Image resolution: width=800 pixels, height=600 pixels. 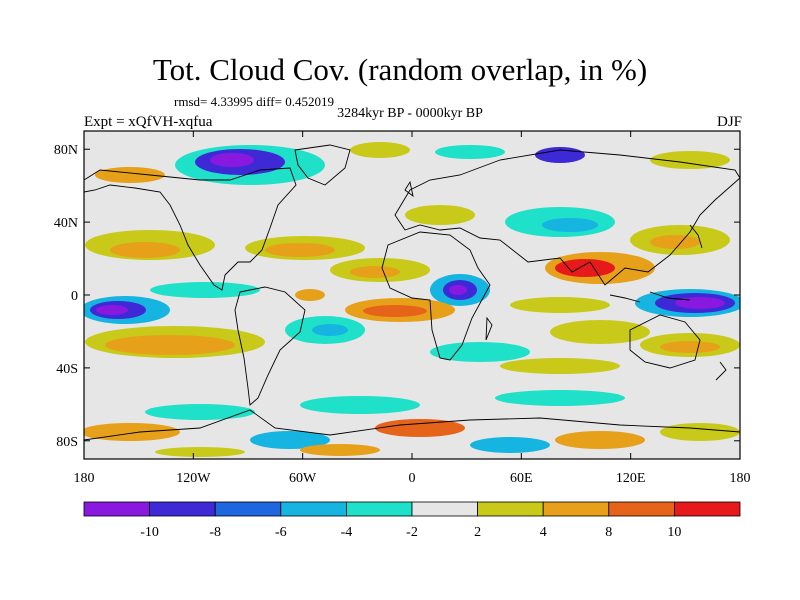 What do you see at coordinates (721, 371) in the screenshot?
I see `coastline-new-zealand` at bounding box center [721, 371].